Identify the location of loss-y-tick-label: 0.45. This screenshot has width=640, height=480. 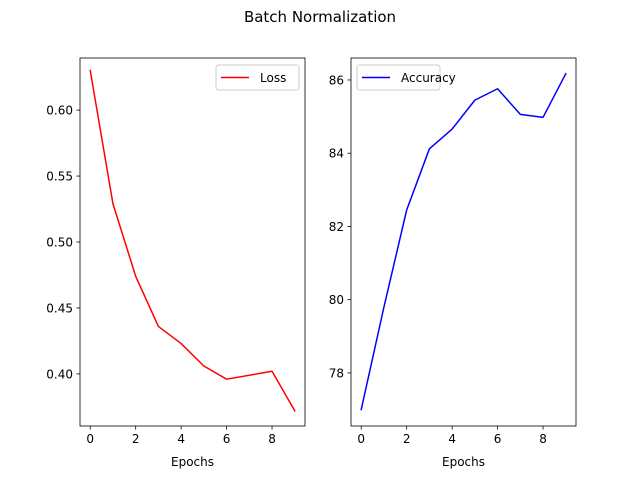
(59, 308).